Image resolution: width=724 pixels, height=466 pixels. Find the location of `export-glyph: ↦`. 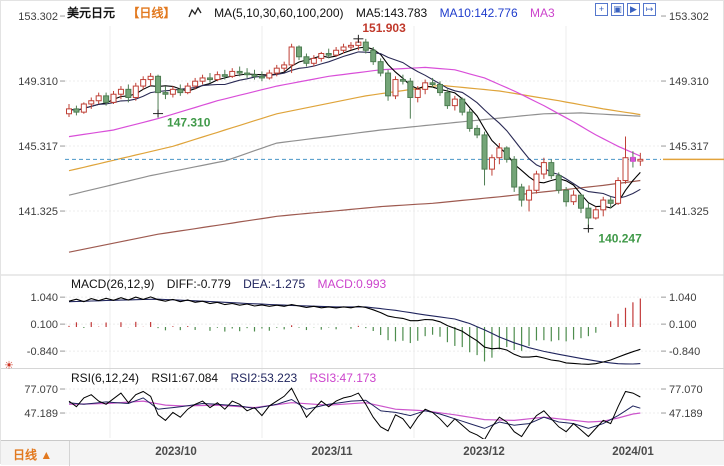

export-glyph: ↦ is located at coordinates (649, 9).